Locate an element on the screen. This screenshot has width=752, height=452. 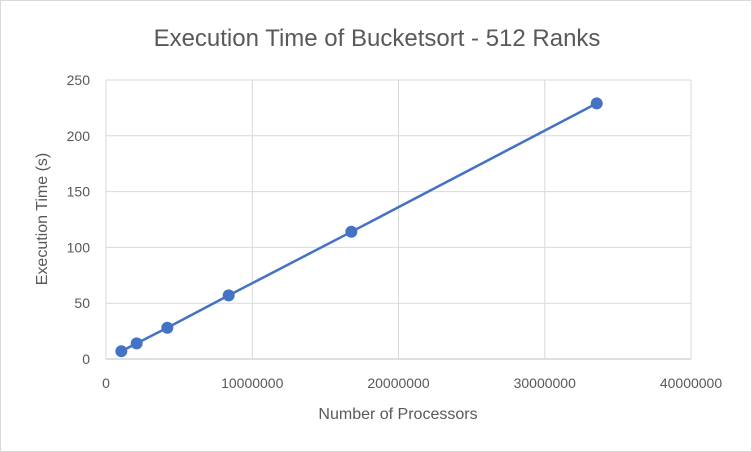
y-tick-label: 50 is located at coordinates (82, 303).